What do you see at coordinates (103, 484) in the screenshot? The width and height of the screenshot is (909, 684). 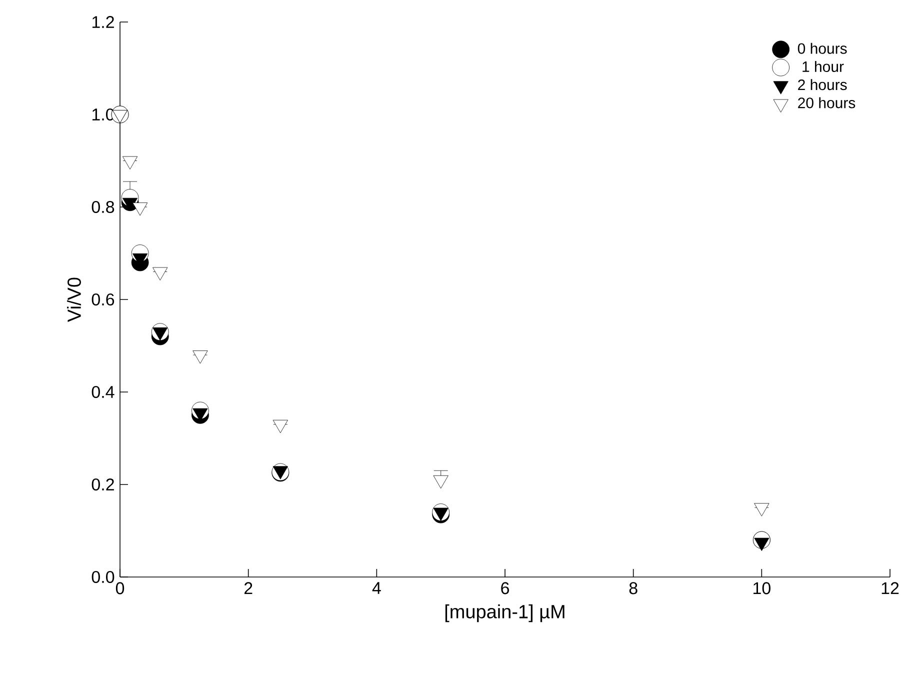 I see `y-tick-label: 0.2` at bounding box center [103, 484].